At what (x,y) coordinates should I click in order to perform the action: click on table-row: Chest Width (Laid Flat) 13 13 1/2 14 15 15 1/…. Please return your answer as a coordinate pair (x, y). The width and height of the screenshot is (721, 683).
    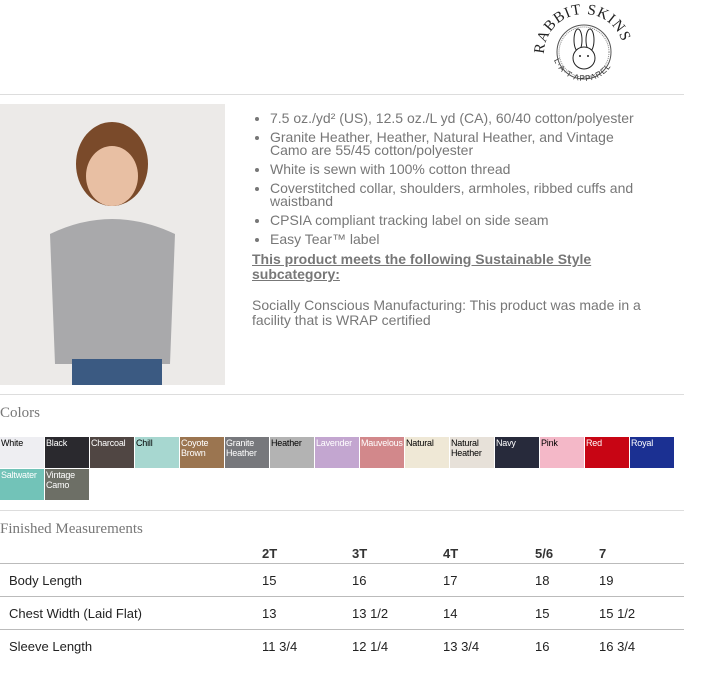
    Looking at the image, I should click on (342, 613).